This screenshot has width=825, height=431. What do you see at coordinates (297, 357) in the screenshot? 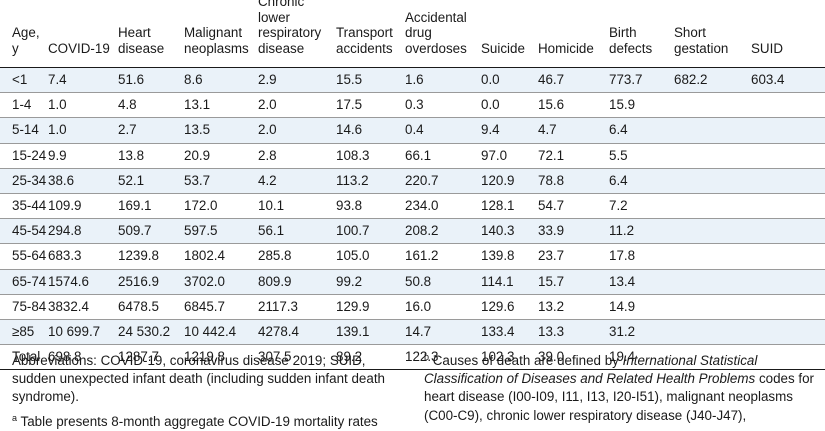
I see `rate-cell: 307.5` at bounding box center [297, 357].